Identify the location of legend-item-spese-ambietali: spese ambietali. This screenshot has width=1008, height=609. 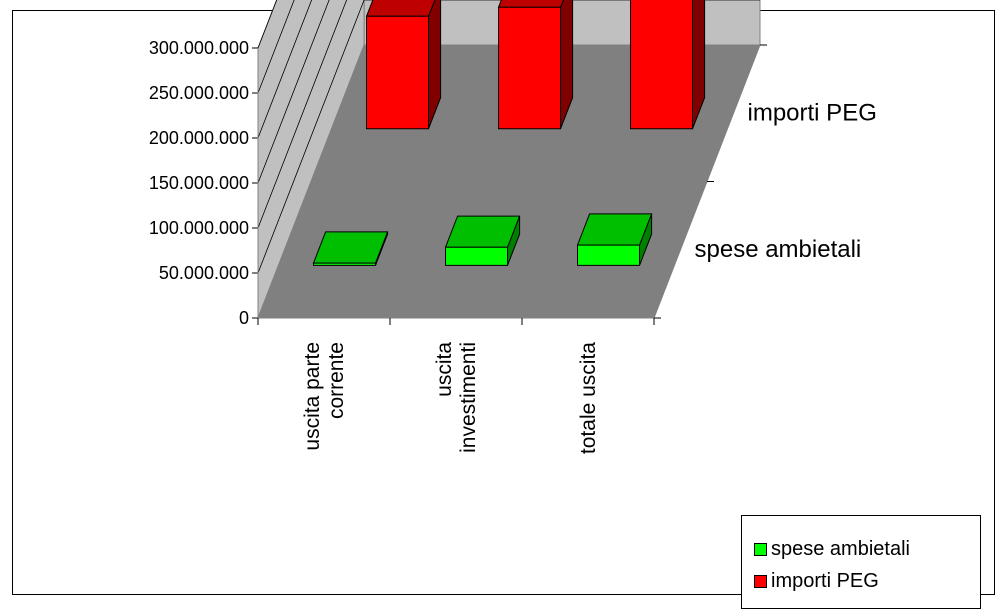
(832, 549).